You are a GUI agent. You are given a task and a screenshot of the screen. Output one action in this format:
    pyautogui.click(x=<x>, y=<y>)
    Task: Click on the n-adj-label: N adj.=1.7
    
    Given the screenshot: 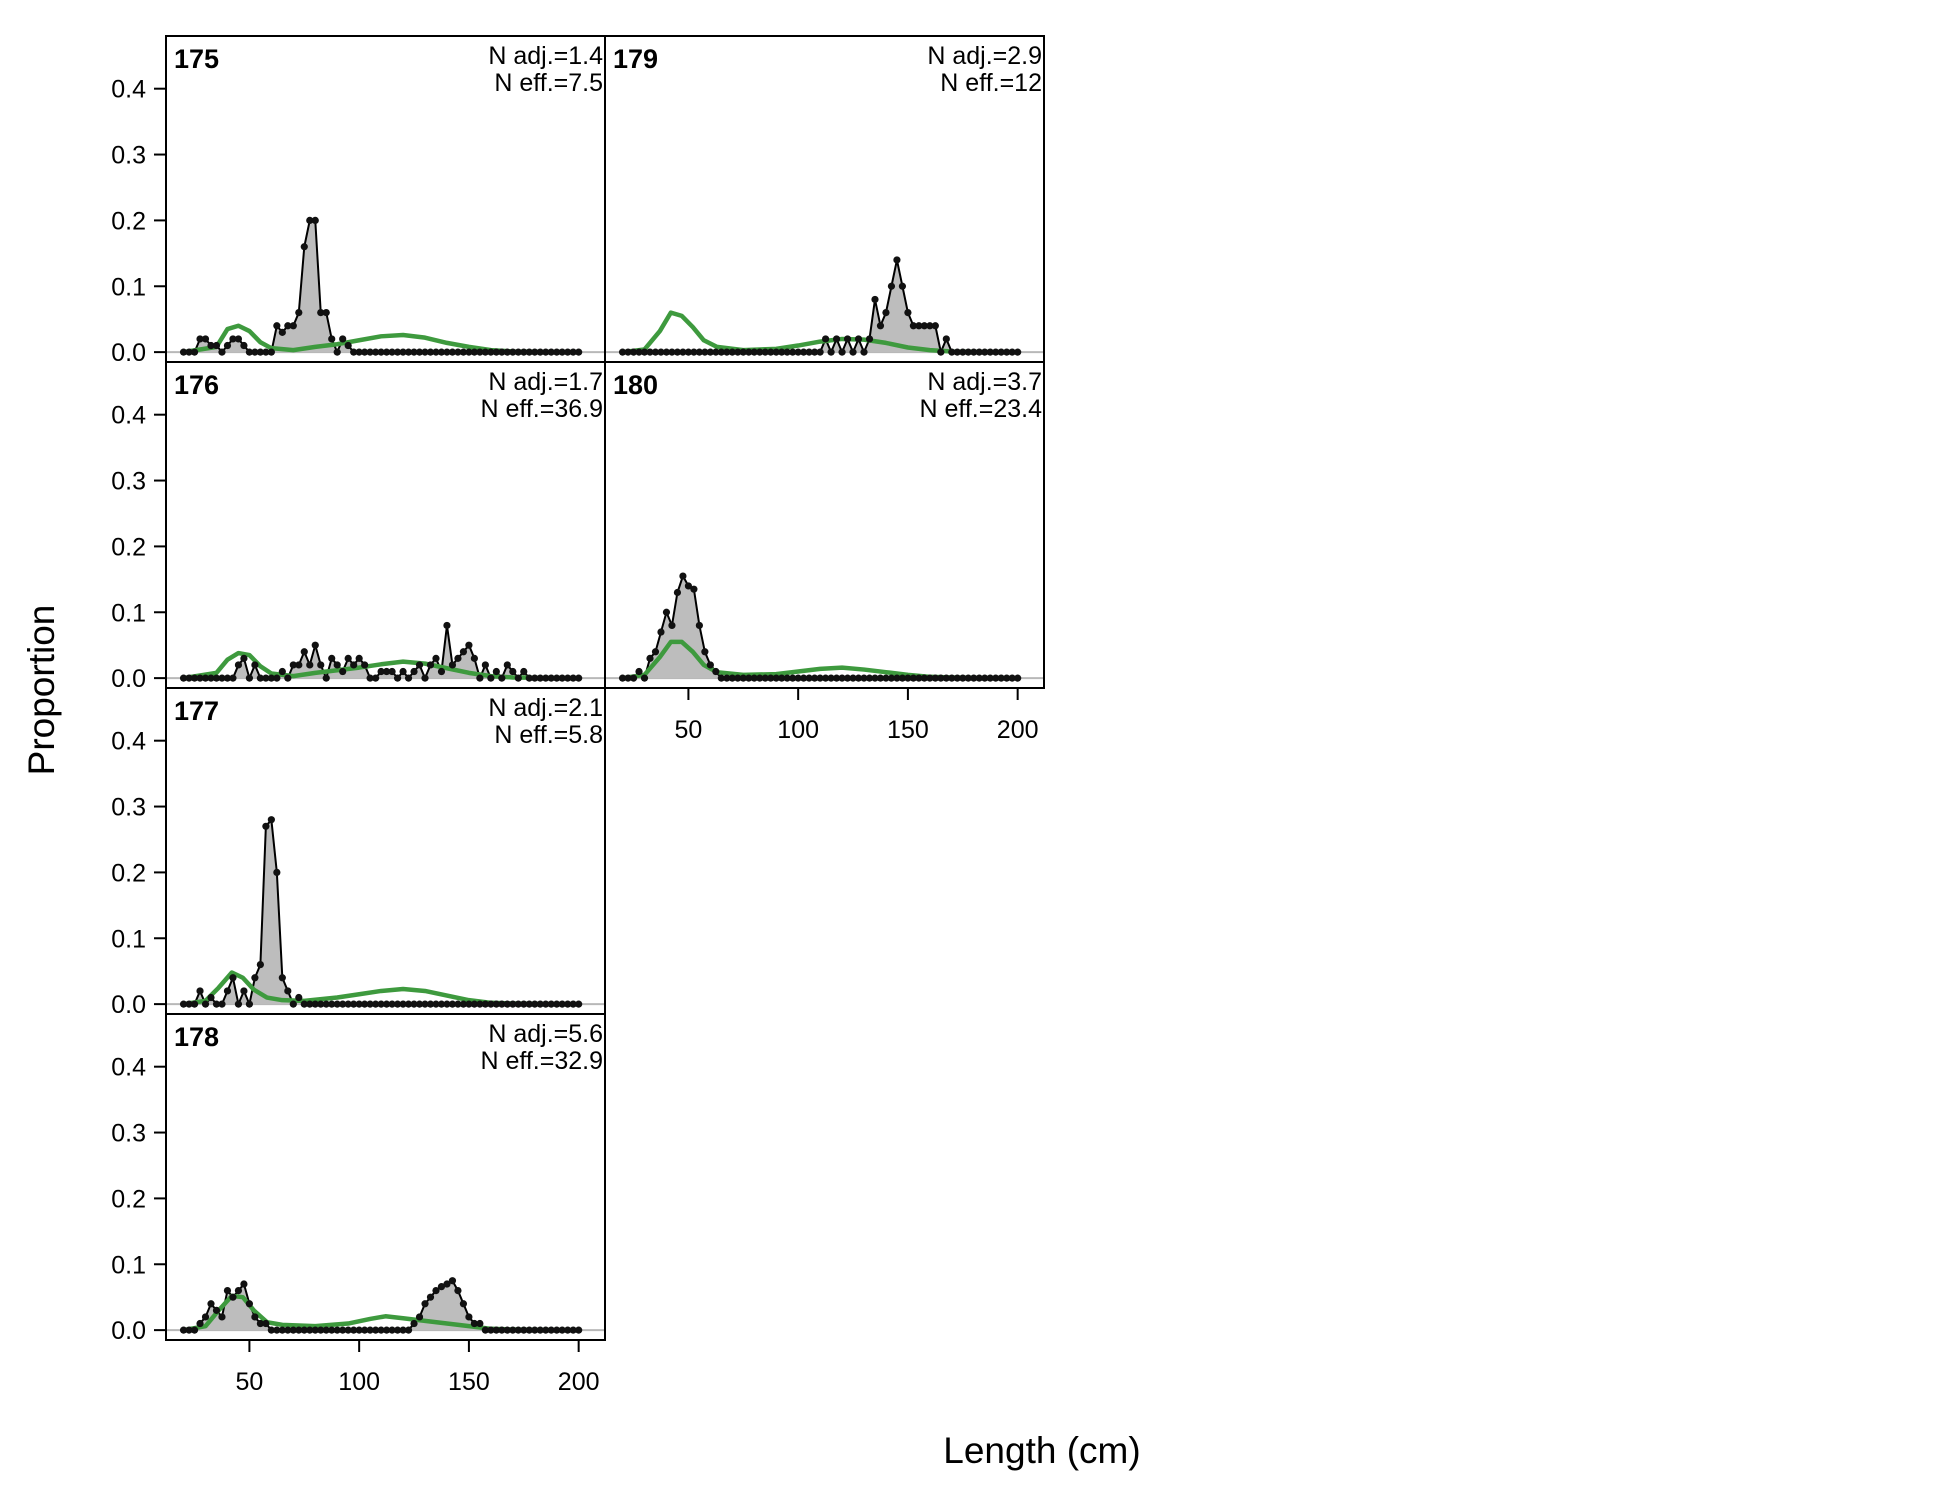 What is the action you would take?
    pyautogui.click(x=545, y=382)
    